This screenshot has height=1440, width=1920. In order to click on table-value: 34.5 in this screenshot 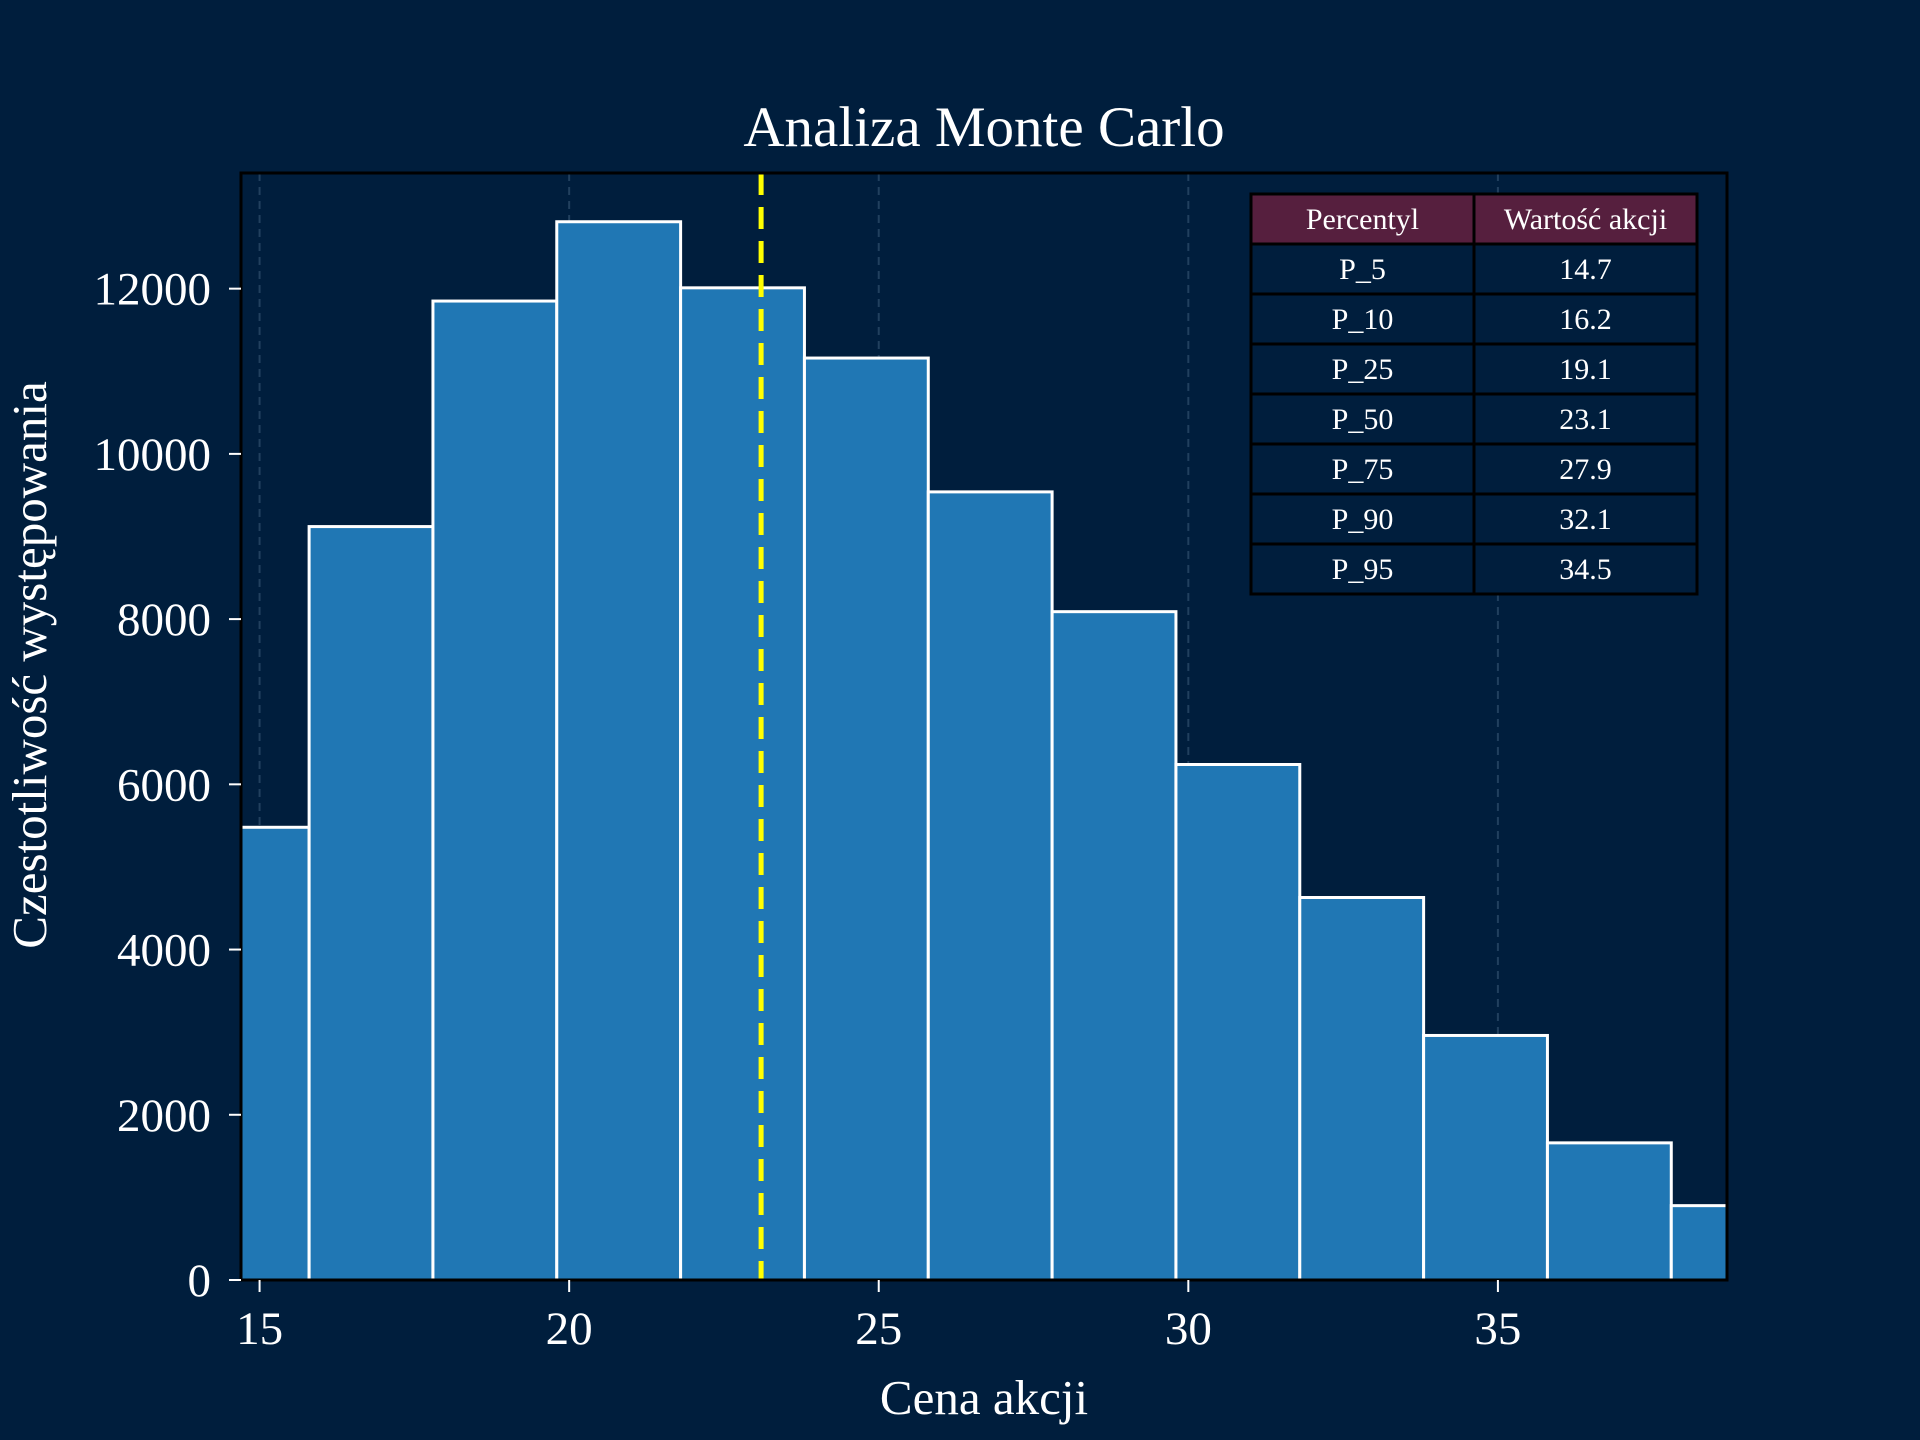, I will do `click(1585, 569)`.